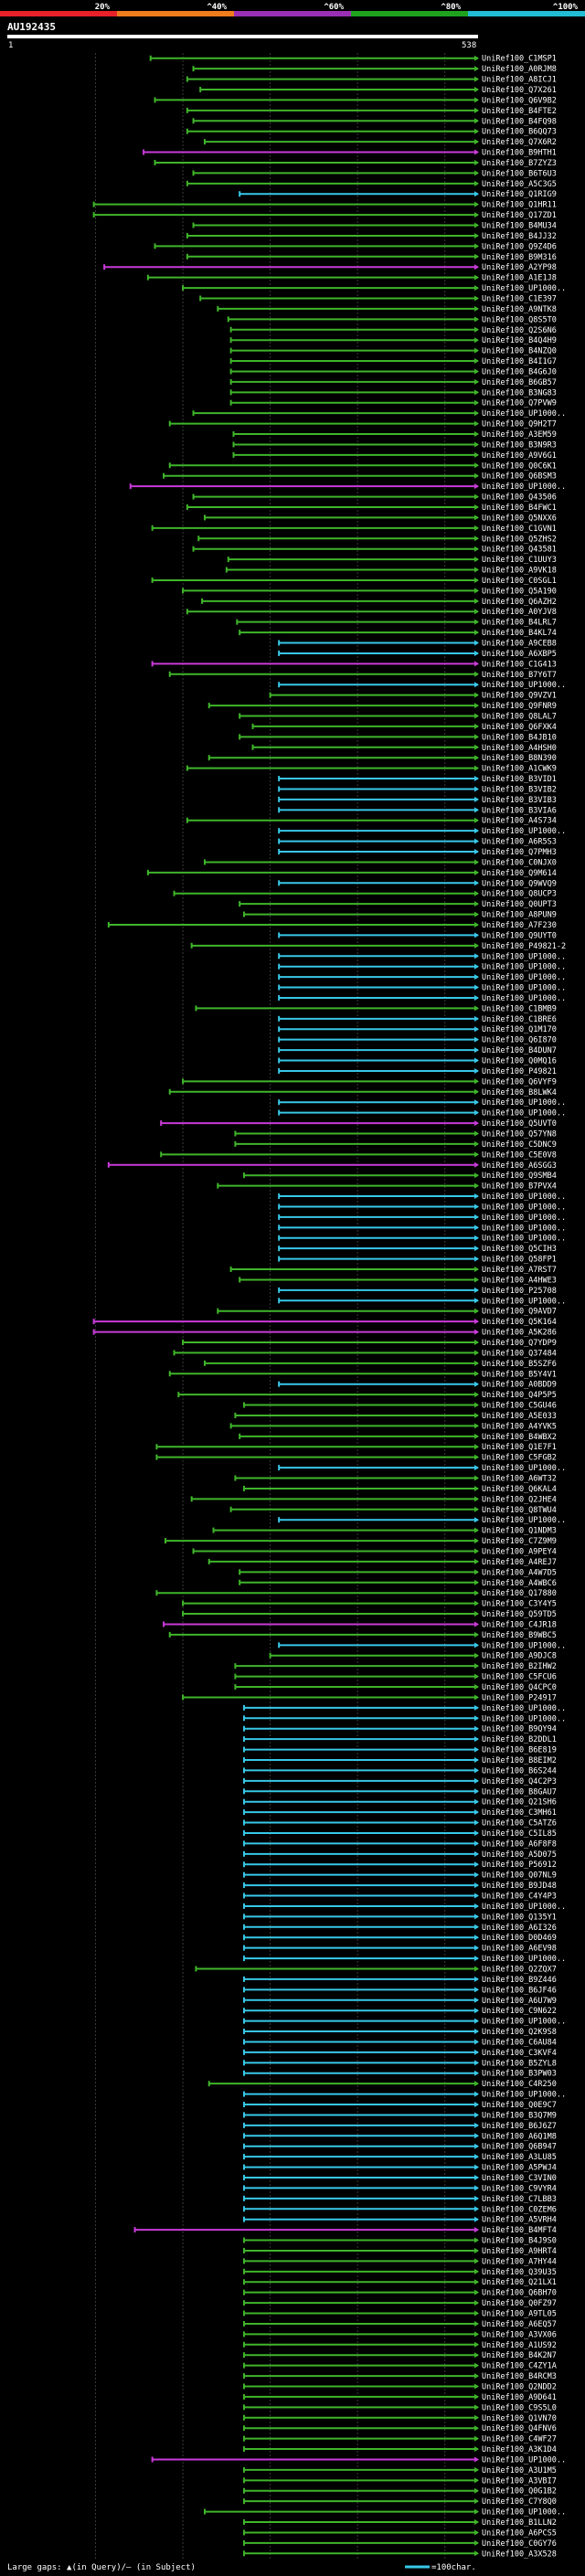  I want to click on hit-label: UniRef100_B4K2N7, so click(519, 2355).